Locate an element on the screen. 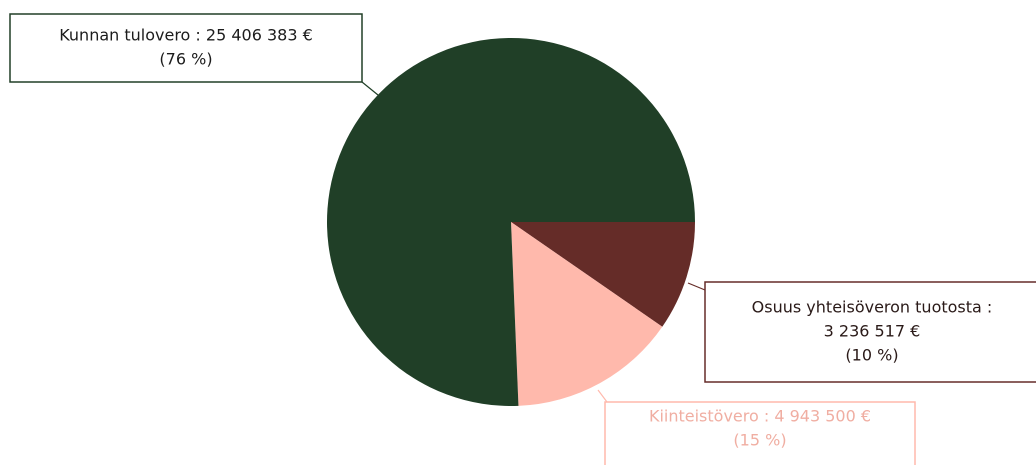  data-label: Osuus yhteisöveron tuotosta : is located at coordinates (872, 307).